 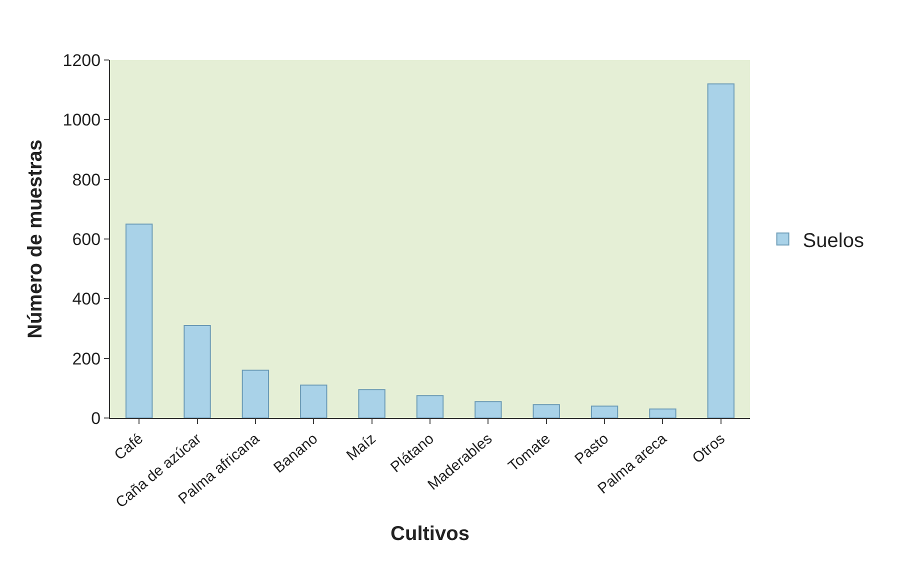 I want to click on y-tick-label: 0, so click(x=96, y=418).